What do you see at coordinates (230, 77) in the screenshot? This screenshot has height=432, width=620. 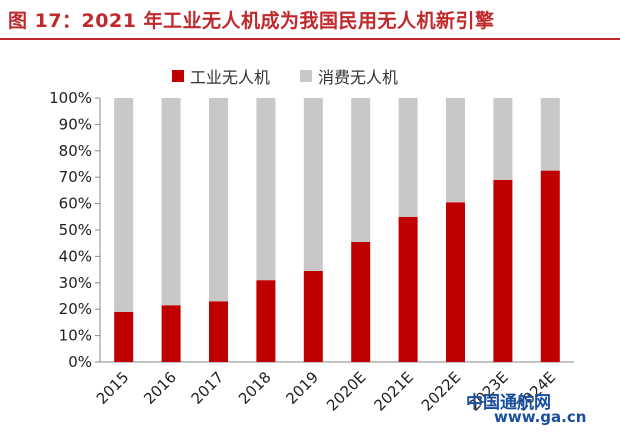 I see `legend-label-industrial: 工业无人机` at bounding box center [230, 77].